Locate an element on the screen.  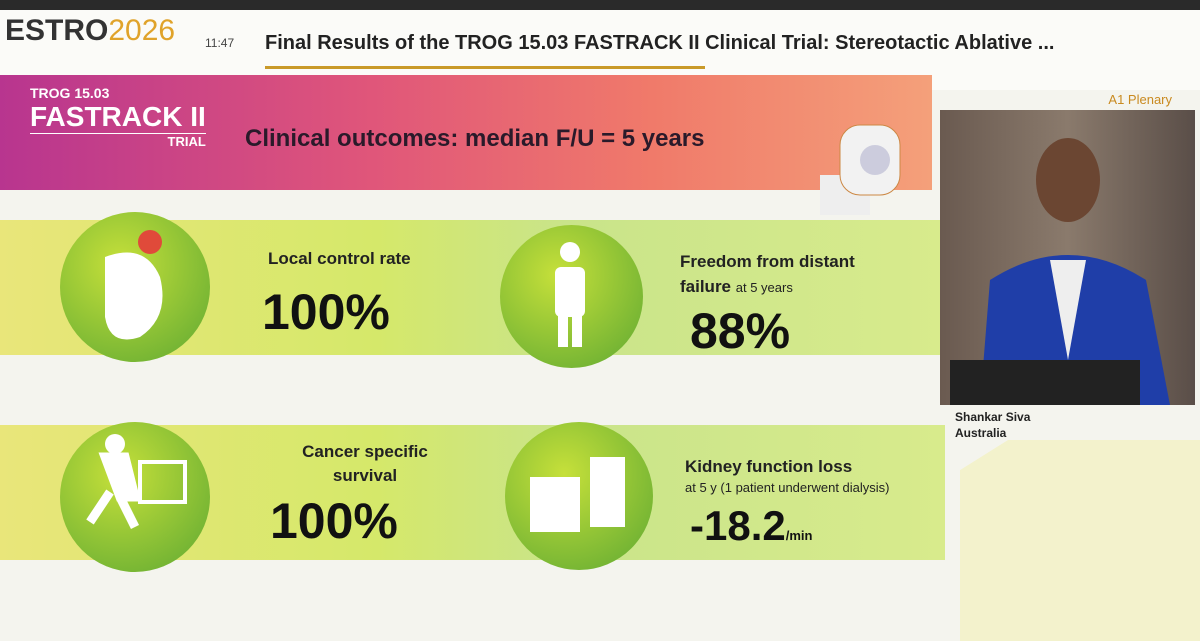
outcome-unit: /min is located at coordinates (799, 535).